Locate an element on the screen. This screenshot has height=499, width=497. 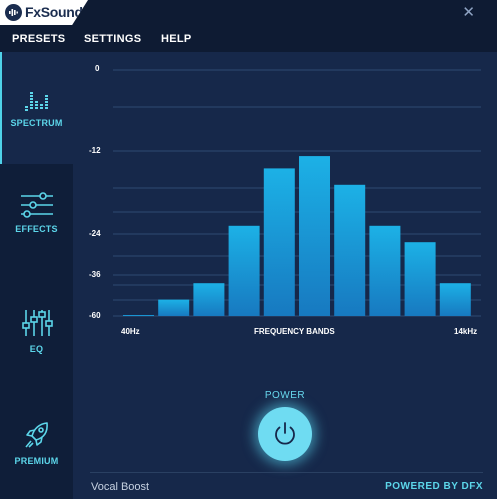
y-tick-label: -12 is located at coordinates (95, 150).